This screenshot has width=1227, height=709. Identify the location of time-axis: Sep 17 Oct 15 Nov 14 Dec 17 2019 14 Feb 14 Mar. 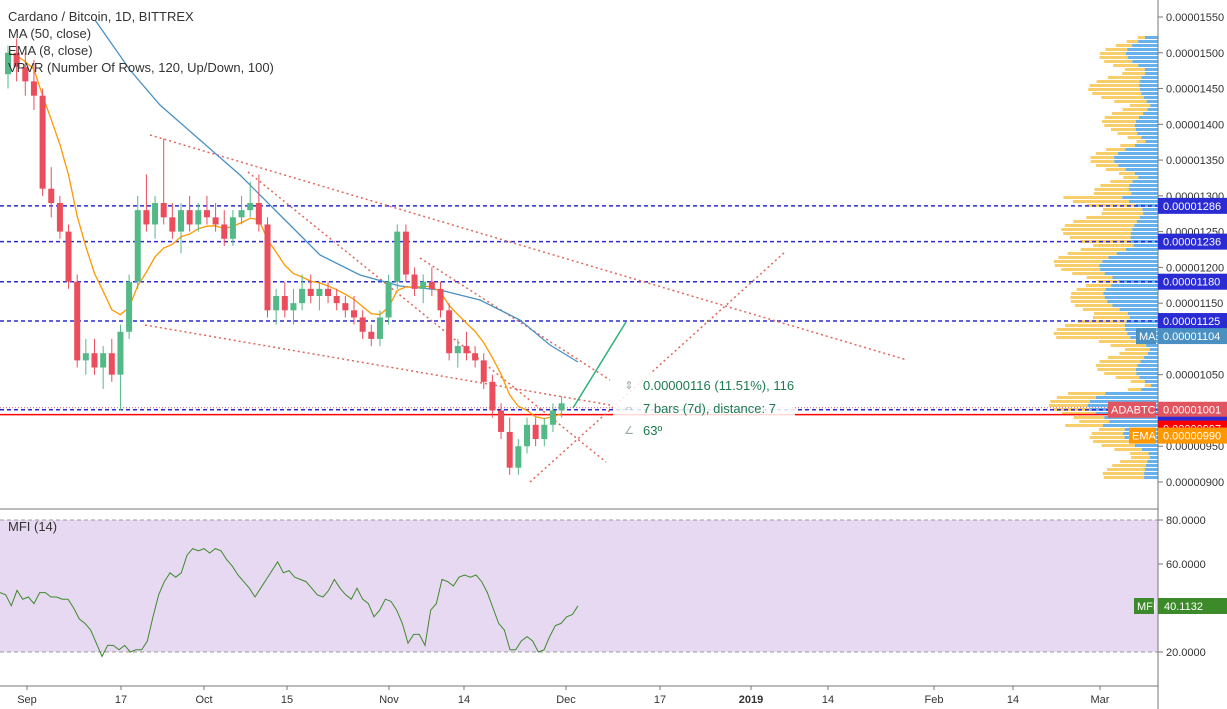
(563, 696).